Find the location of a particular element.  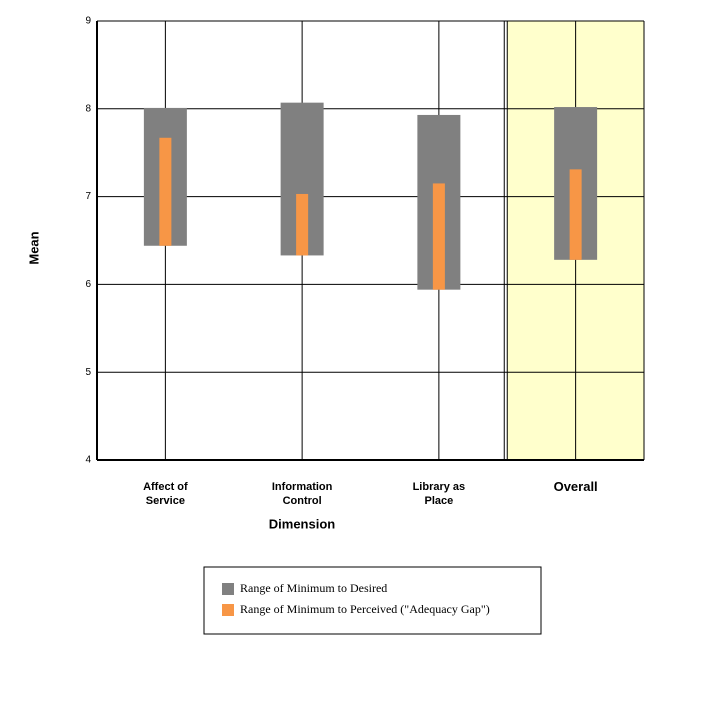

legend-label: Range of Minimum to Desired is located at coordinates (313, 588).